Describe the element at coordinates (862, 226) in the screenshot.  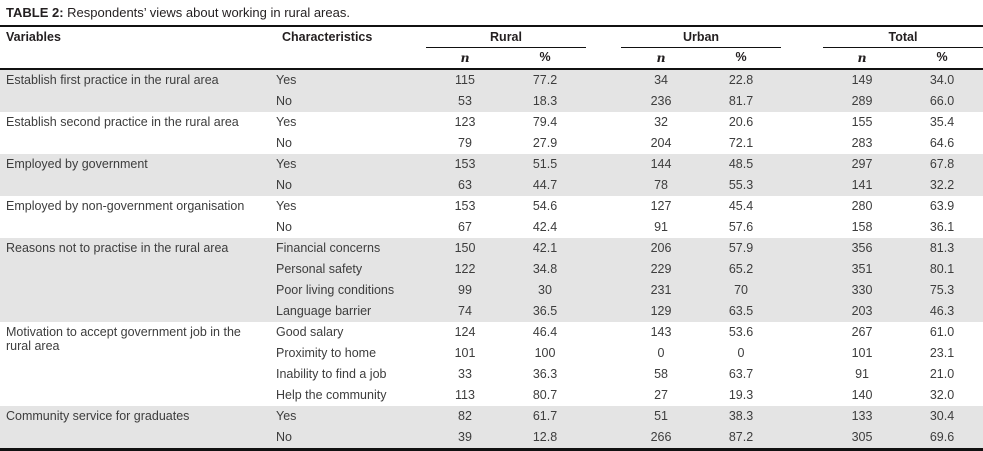
I see `total-n-cell: 158` at that location.